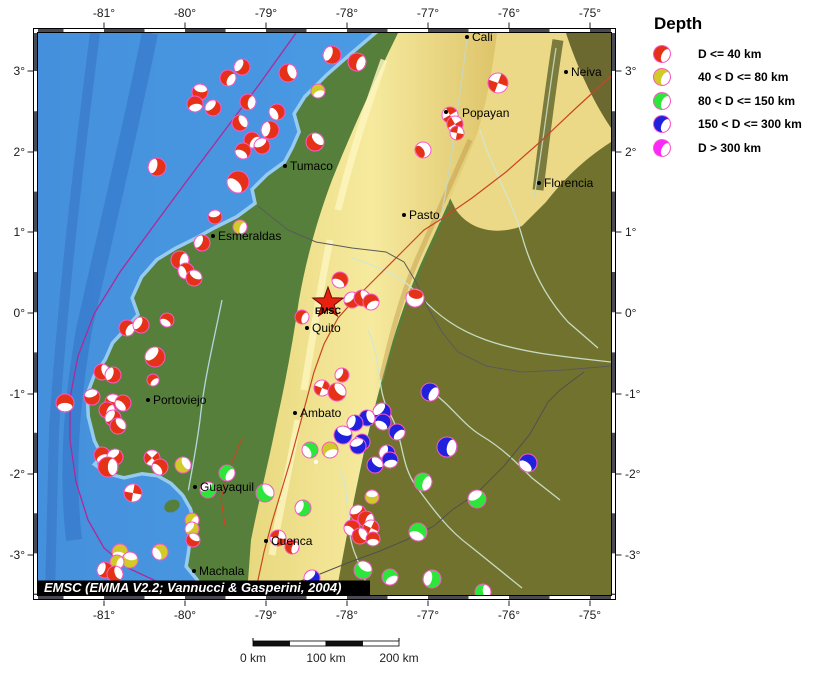  What do you see at coordinates (328, 311) in the screenshot?
I see `epicenter-label: EMSC` at bounding box center [328, 311].